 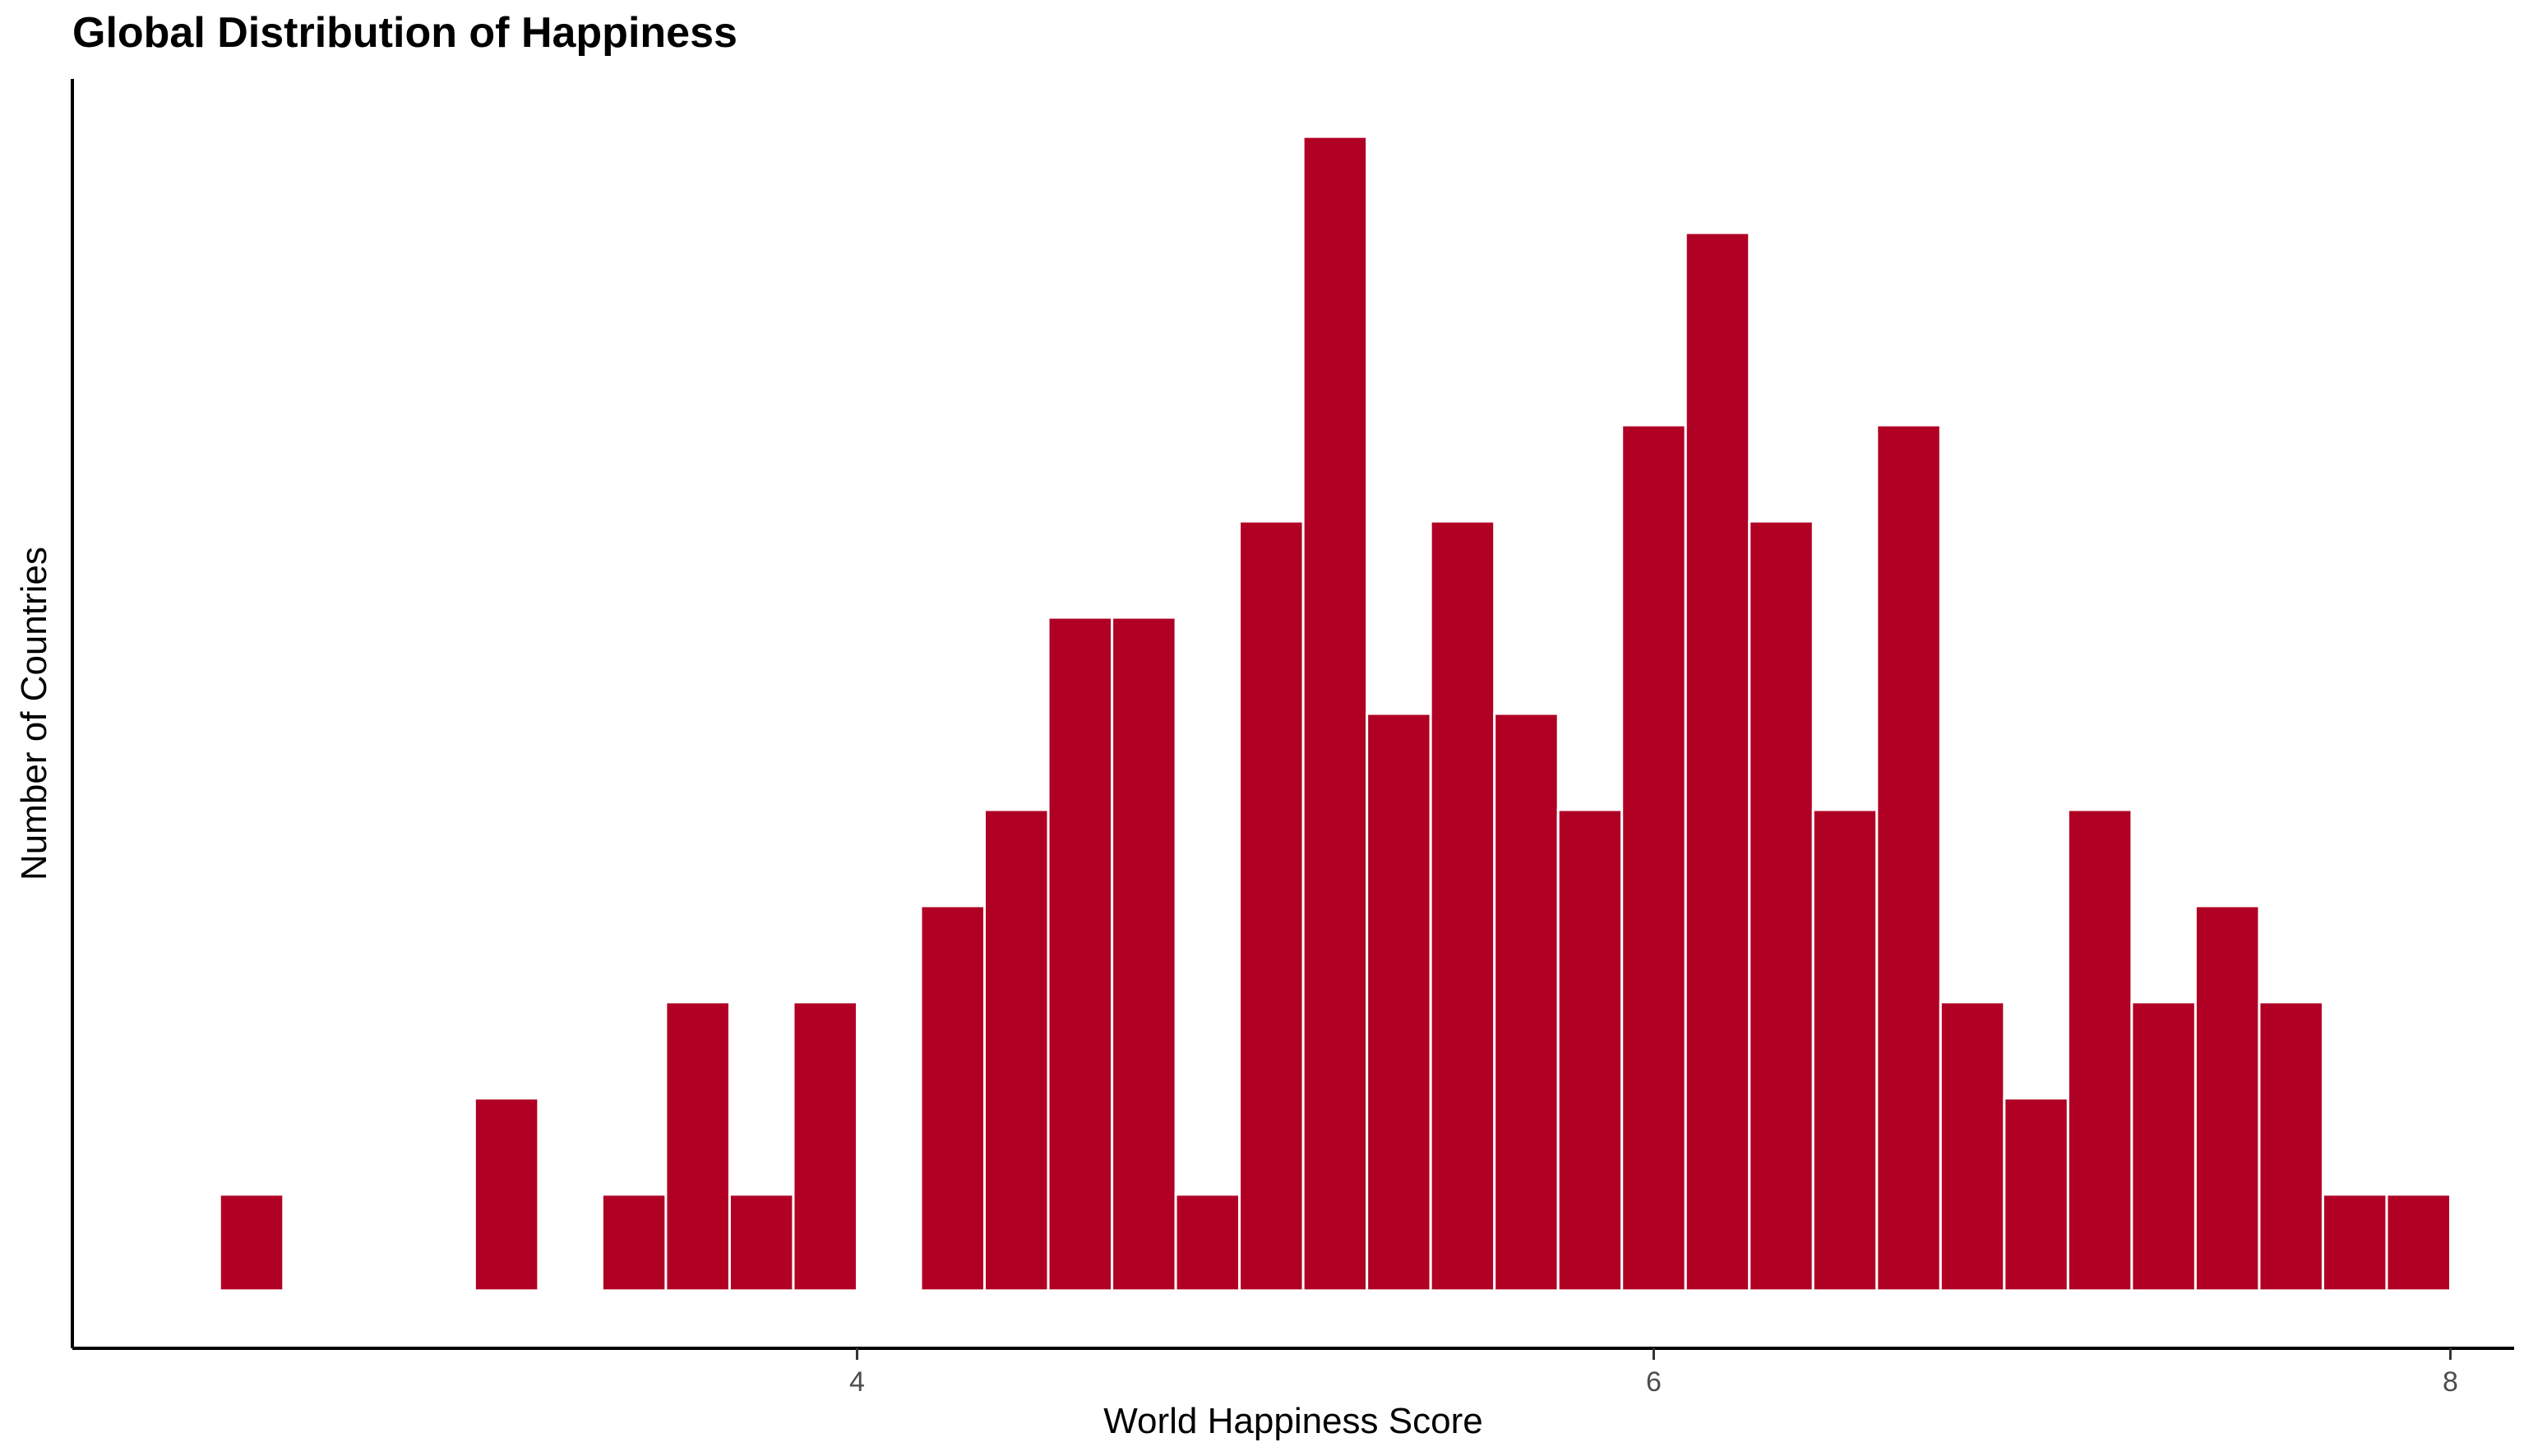 I want to click on y-axis-title: Number of Countries, so click(x=34, y=714).